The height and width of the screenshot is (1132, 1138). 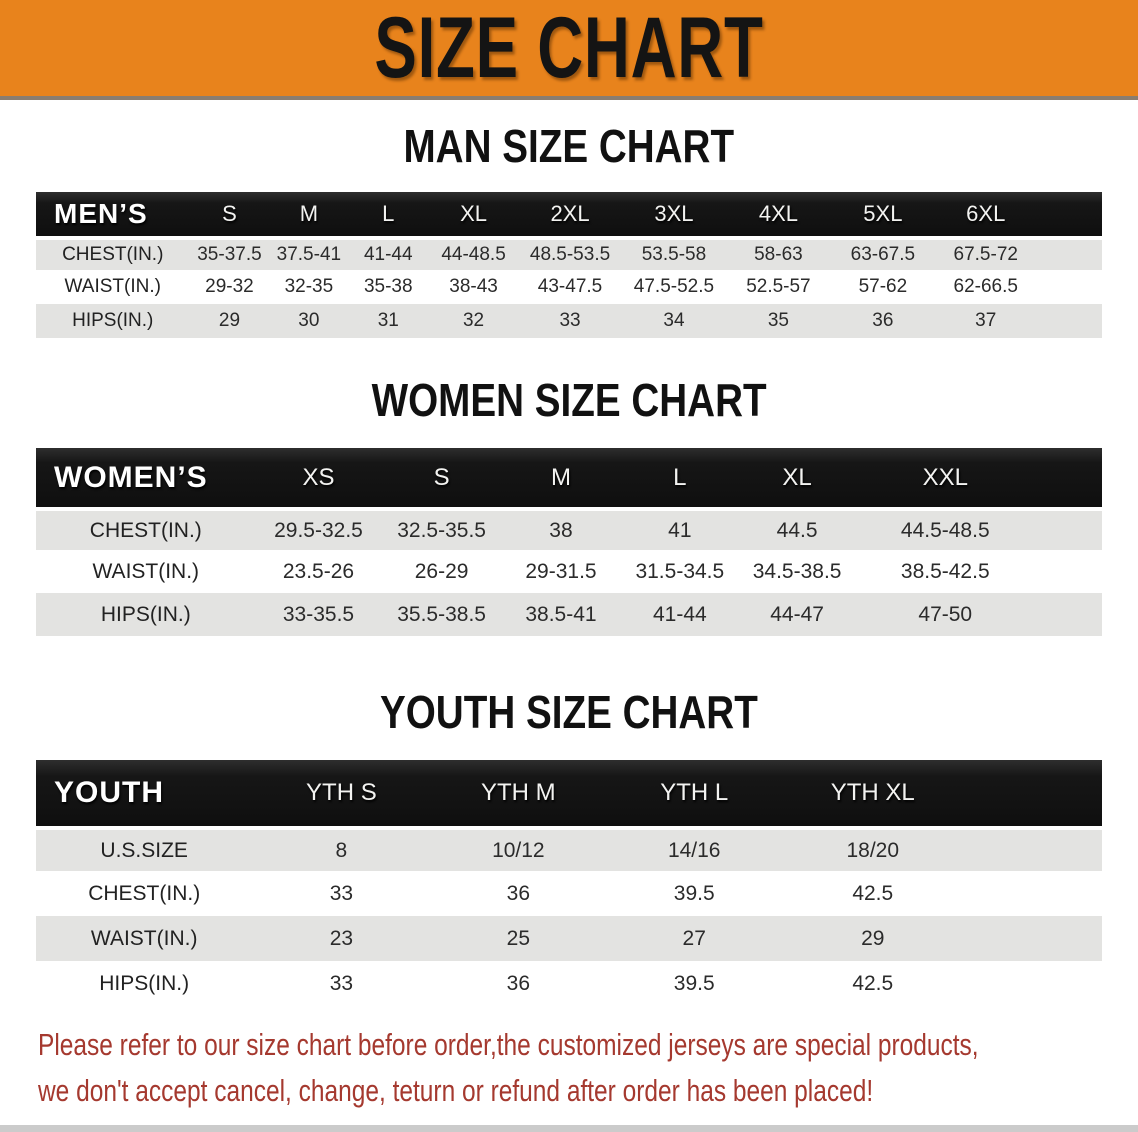 What do you see at coordinates (694, 848) in the screenshot?
I see `size-value-cell: 14/16` at bounding box center [694, 848].